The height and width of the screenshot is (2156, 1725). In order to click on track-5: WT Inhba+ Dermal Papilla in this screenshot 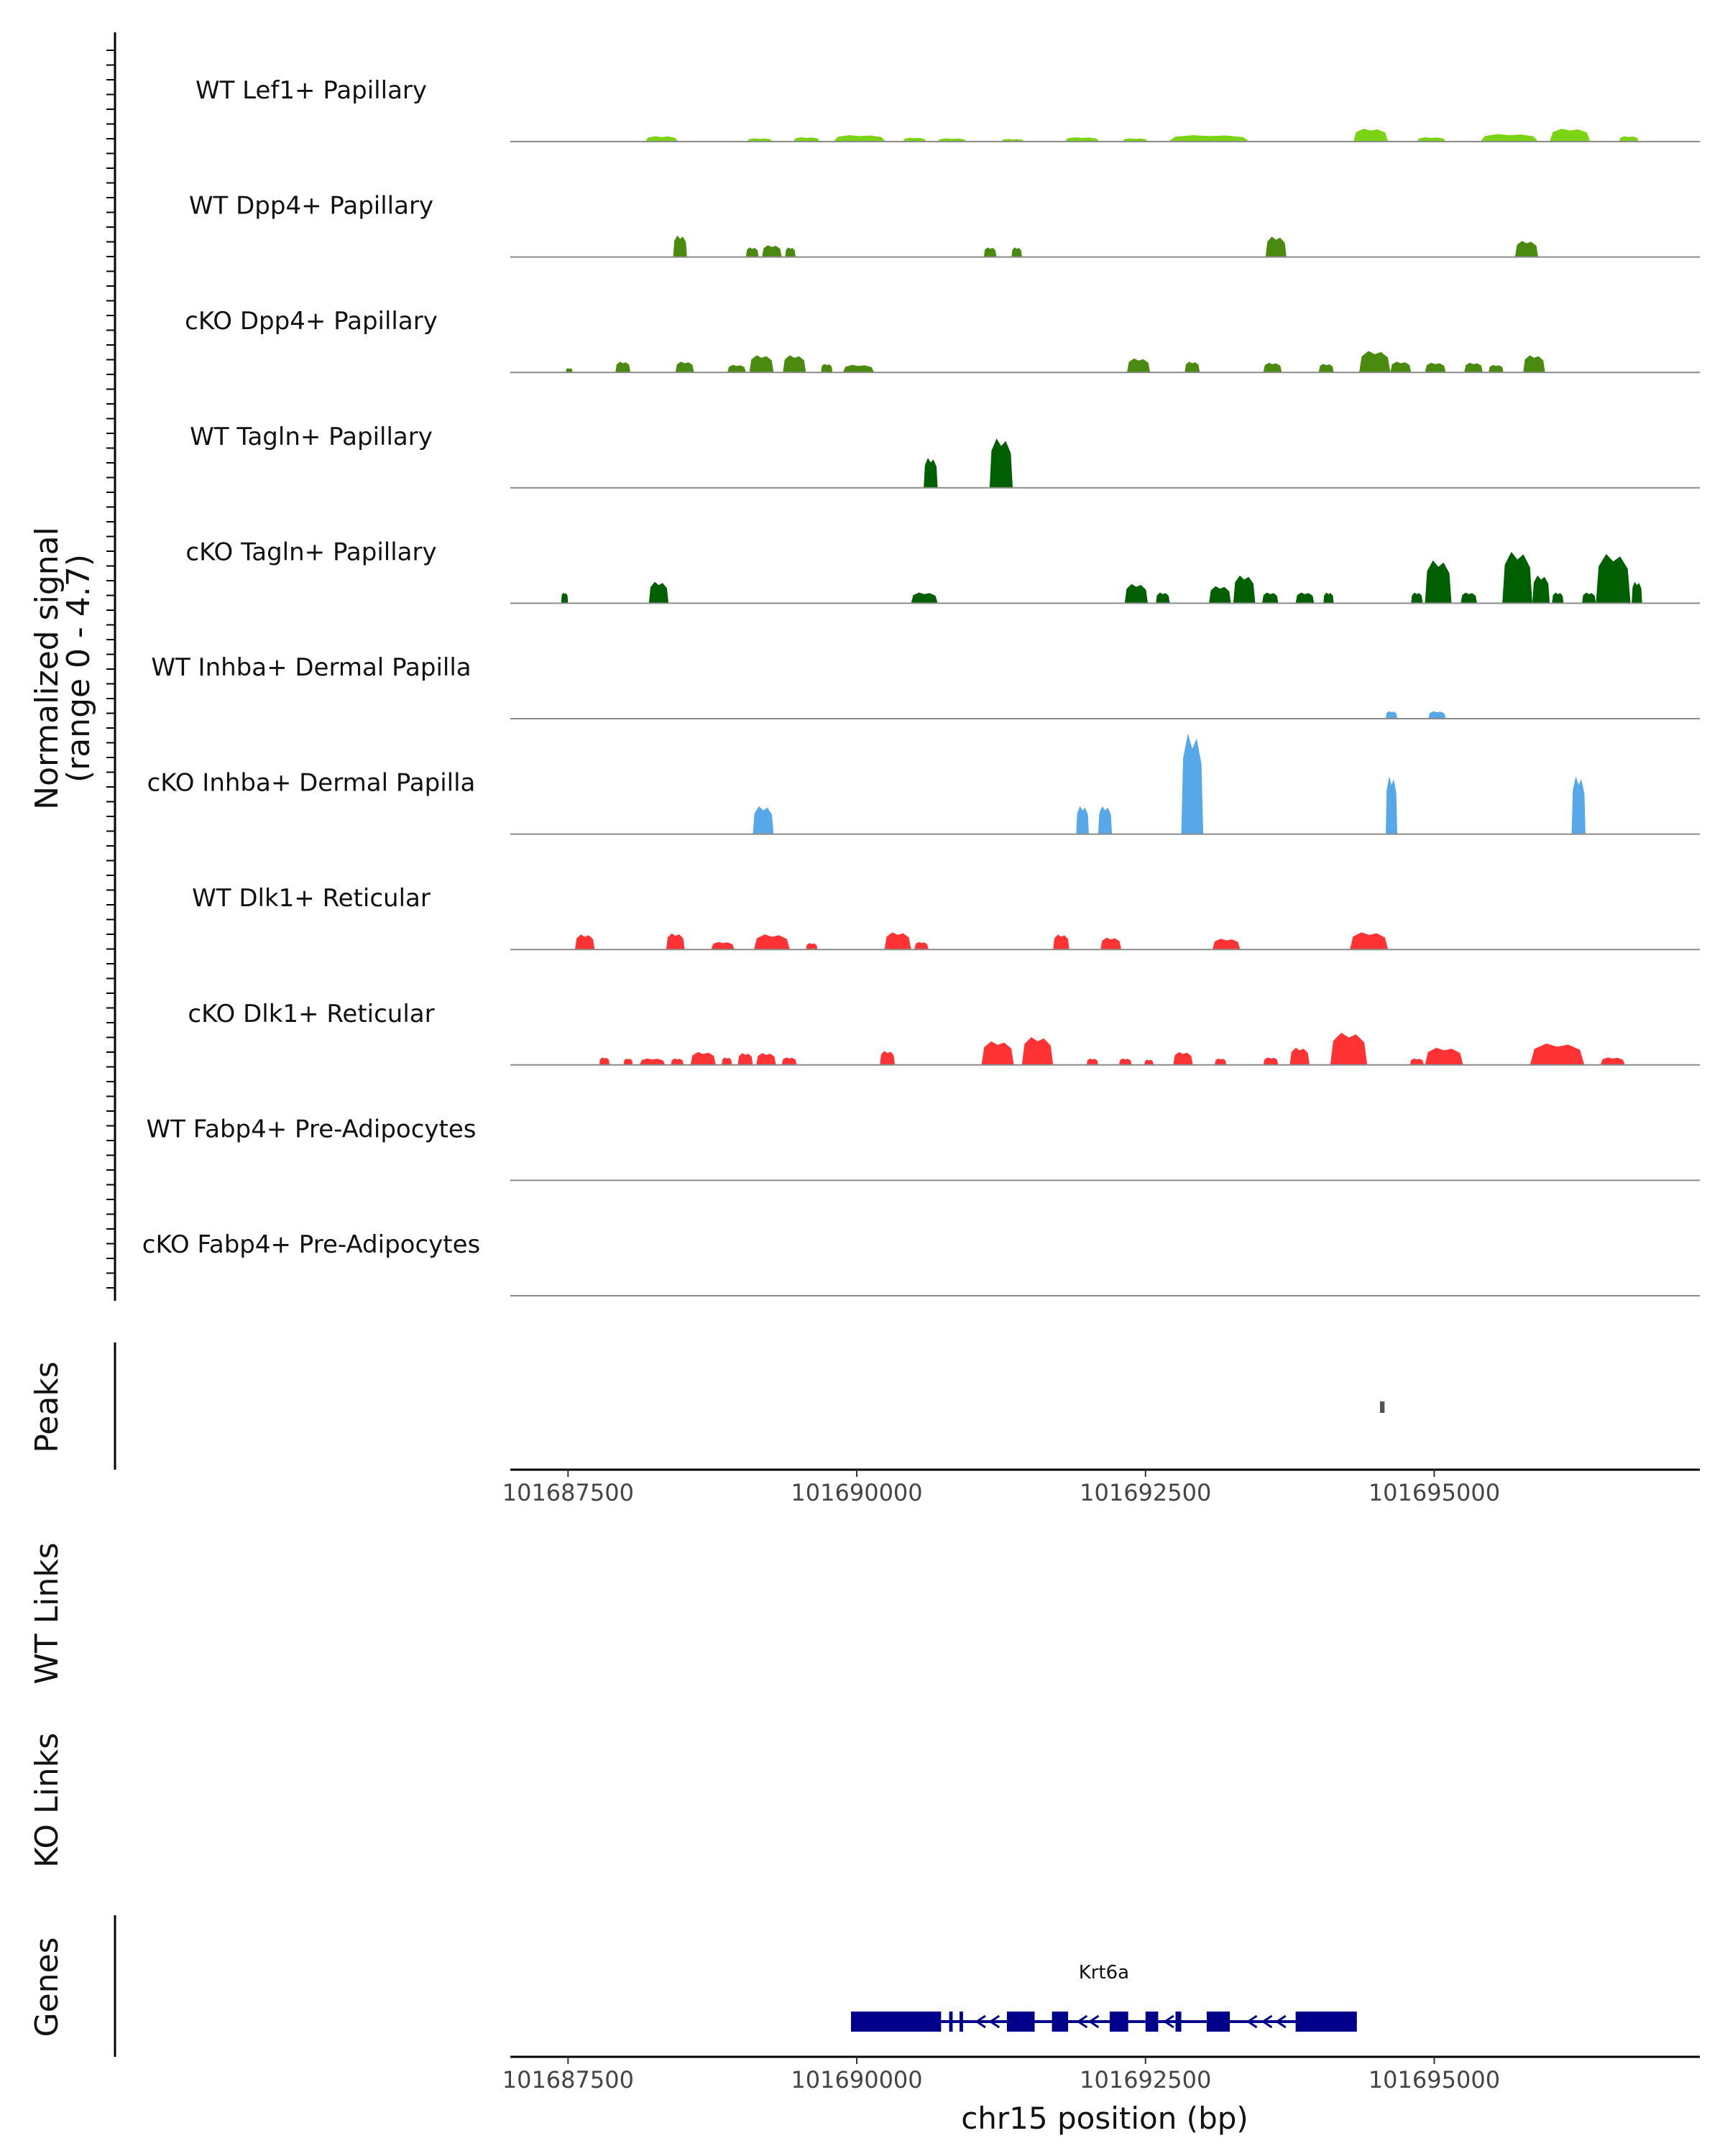, I will do `click(925, 686)`.